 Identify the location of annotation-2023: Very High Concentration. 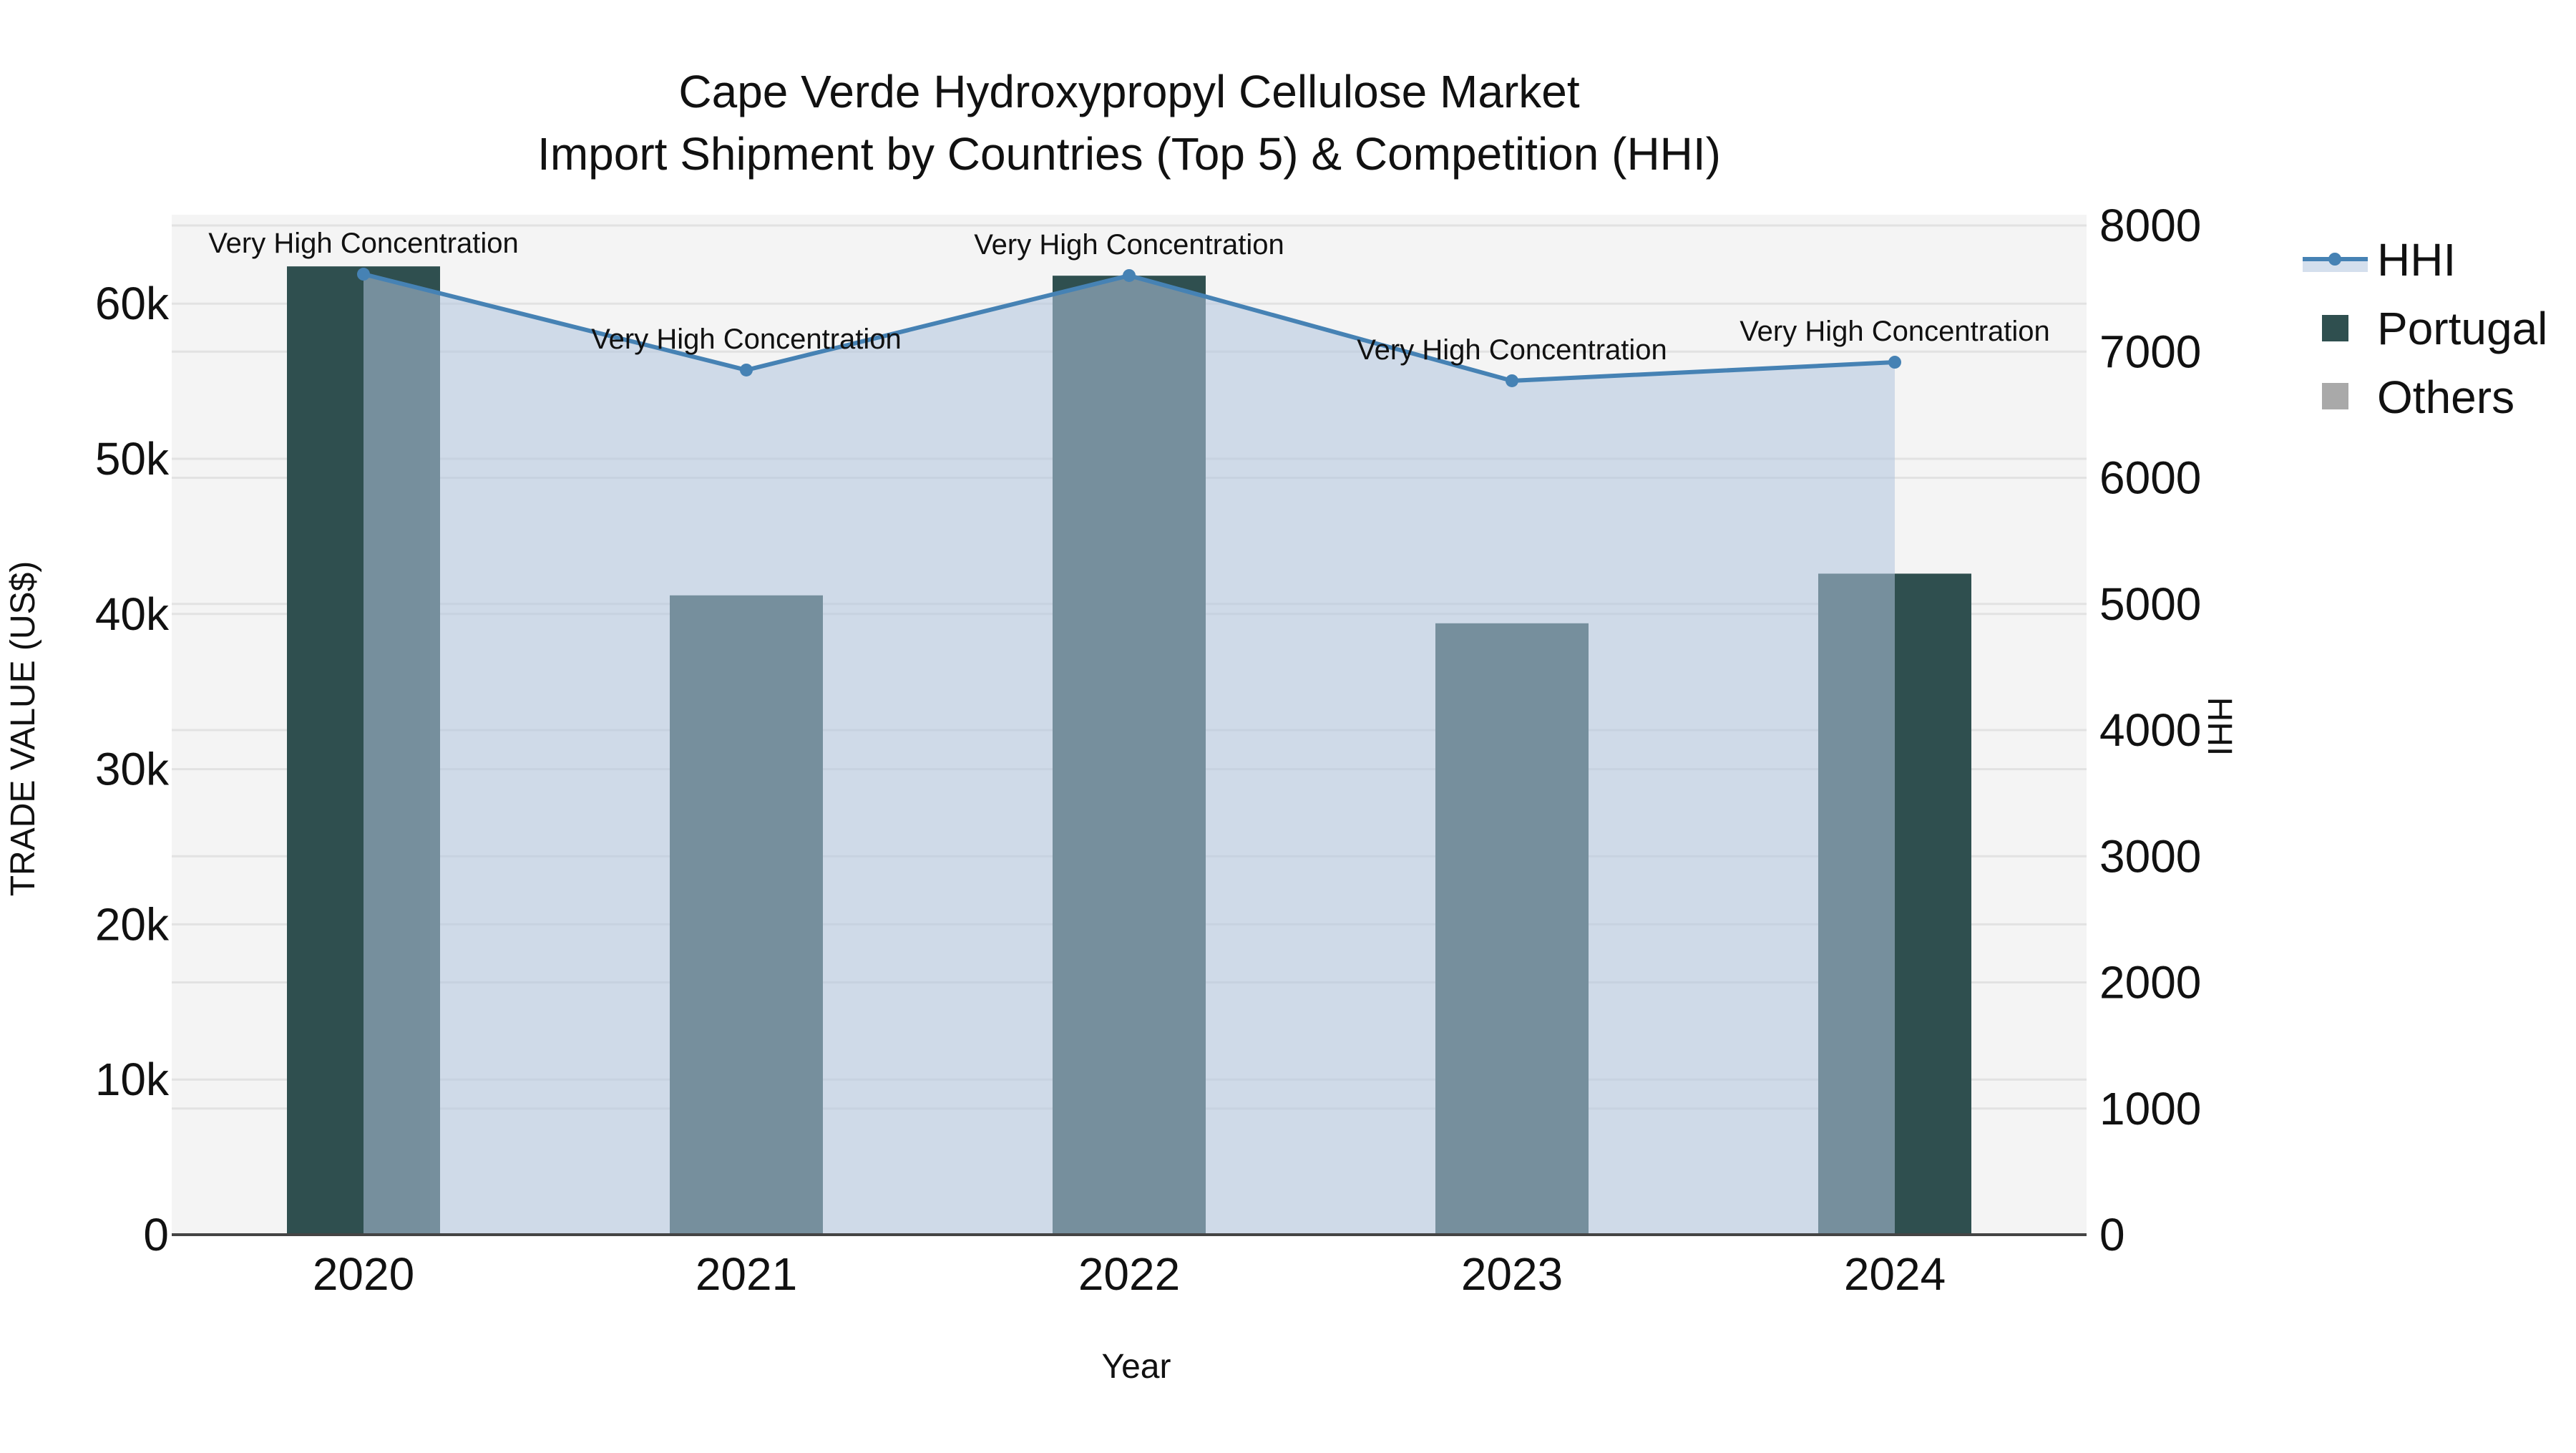
(1512, 350).